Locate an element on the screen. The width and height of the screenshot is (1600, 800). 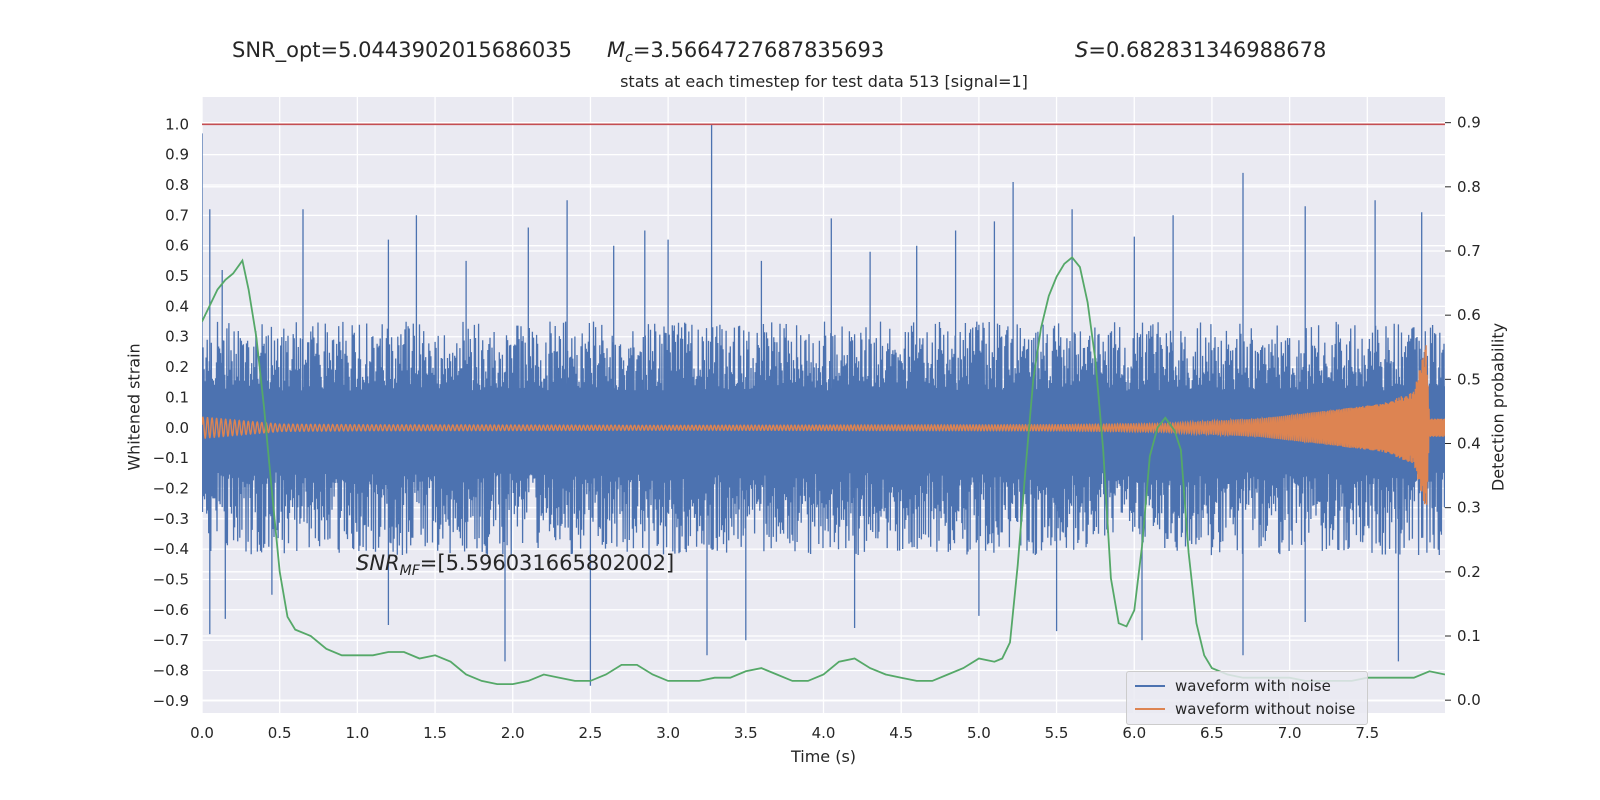
y-tick-label-right: 0.3 is located at coordinates (1469, 508).